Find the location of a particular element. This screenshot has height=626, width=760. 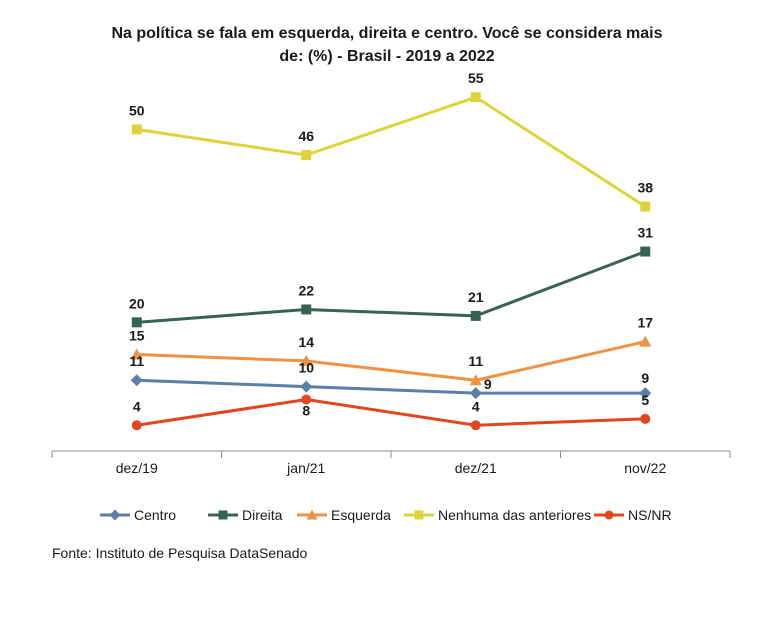

data-label: 5 is located at coordinates (645, 400).